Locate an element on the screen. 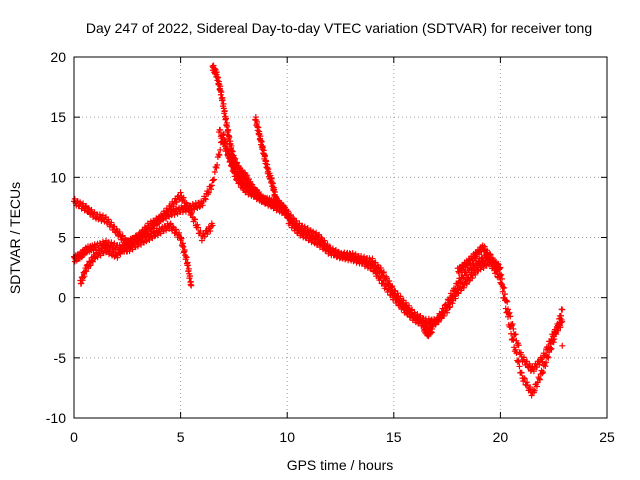  x-tick-label: 25 is located at coordinates (607, 437).